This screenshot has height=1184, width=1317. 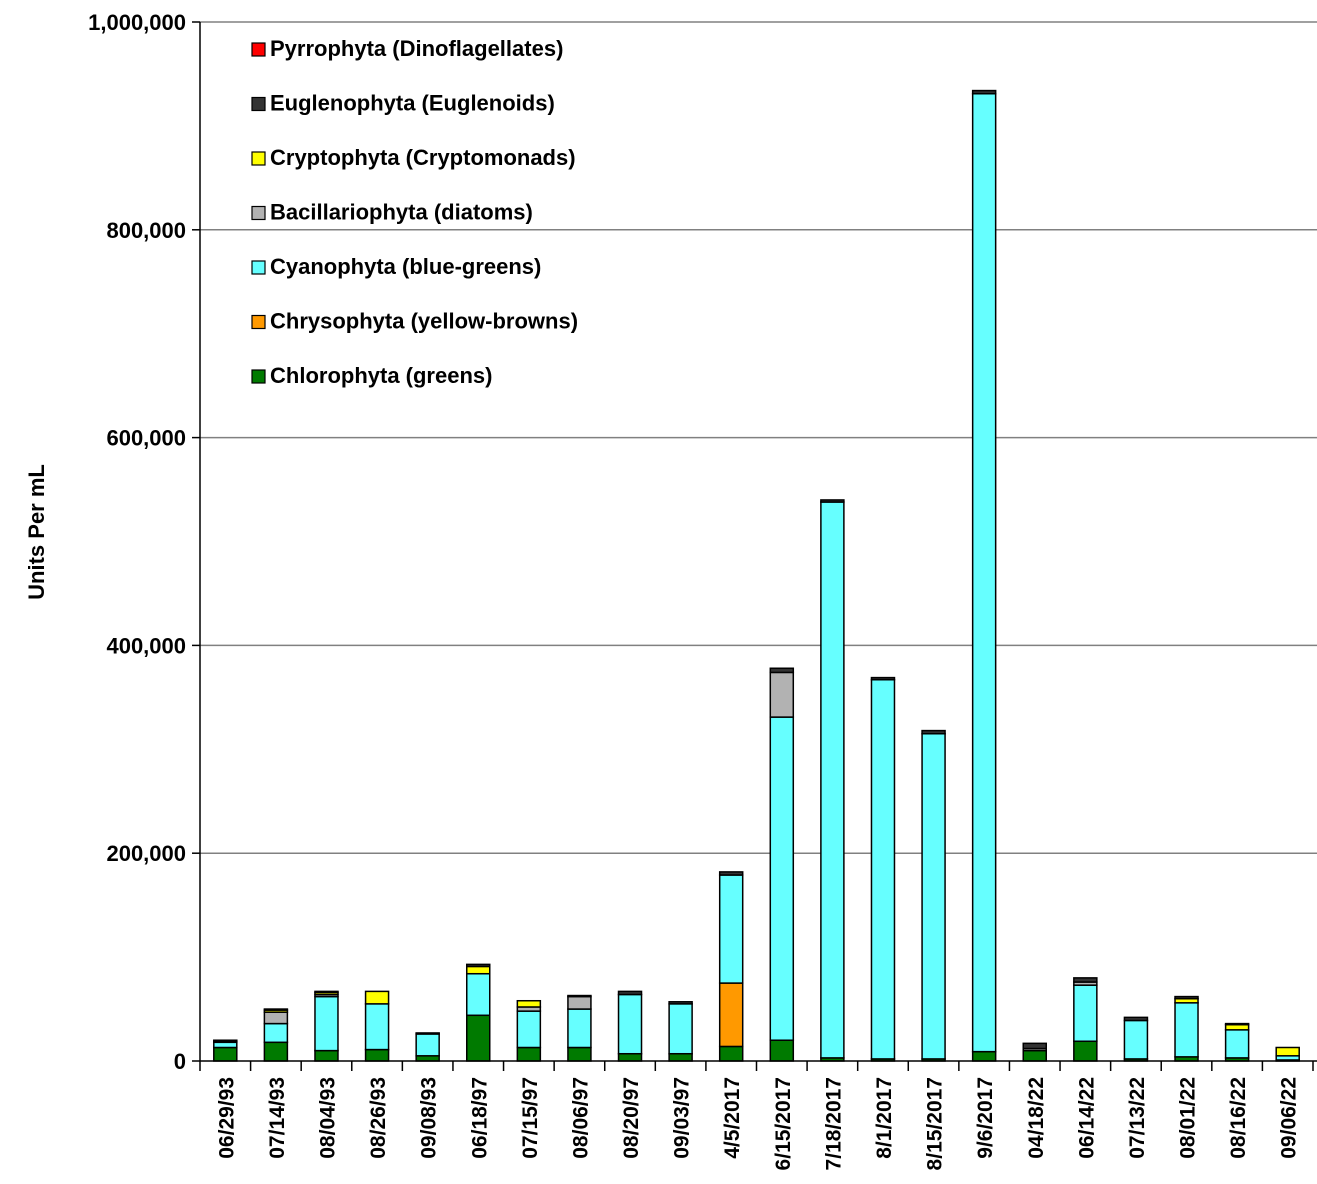 I want to click on x-tick-label: 7/18/2017, so click(x=833, y=1123).